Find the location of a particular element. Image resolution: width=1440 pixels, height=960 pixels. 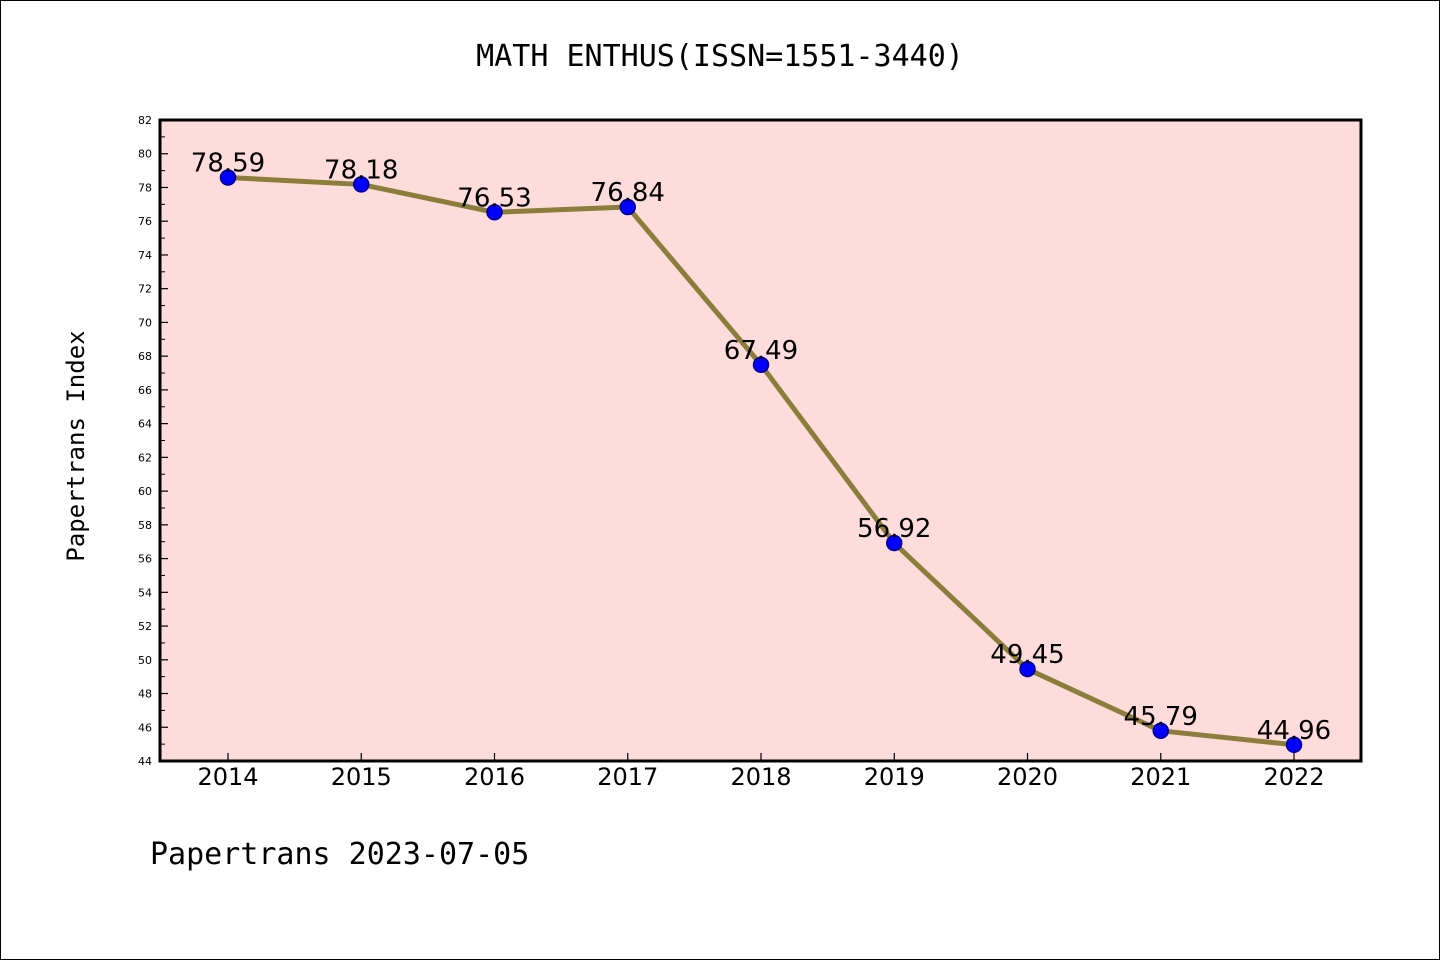

data-label: 44.96 is located at coordinates (1294, 731).